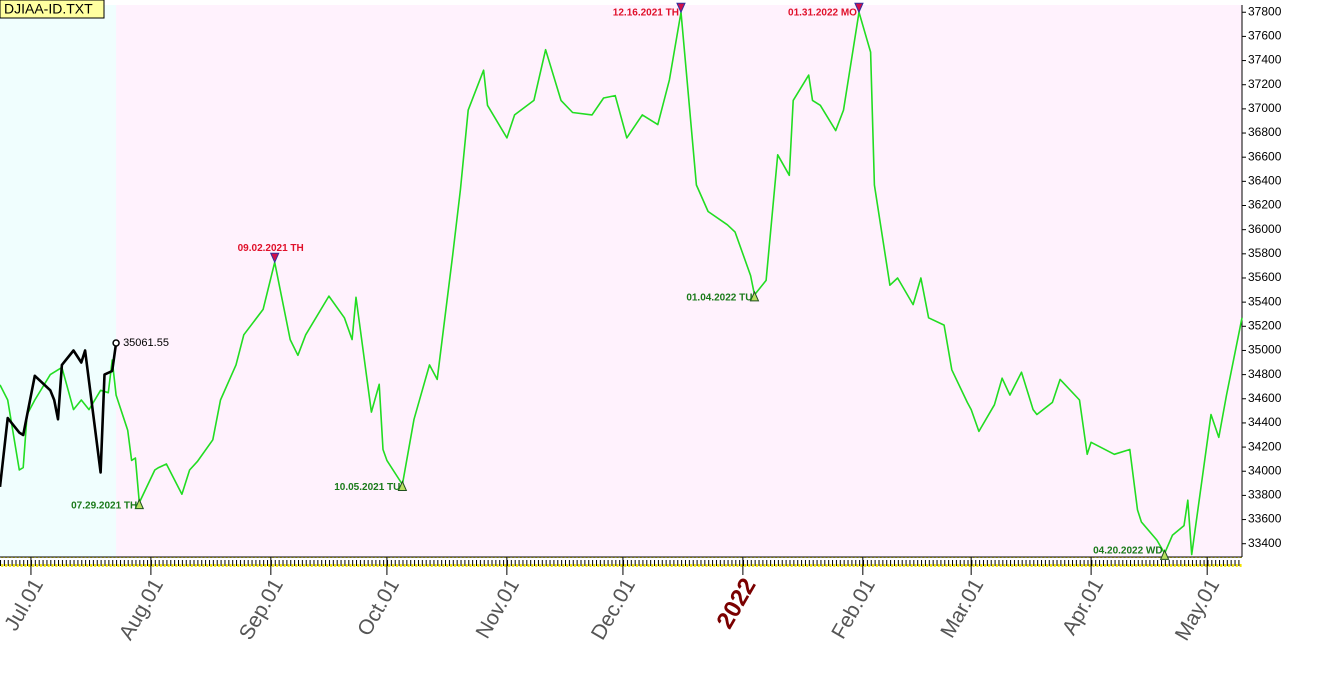 The image size is (1319, 689). Describe the element at coordinates (1265, 495) in the screenshot. I see `y-tick-label: 33800` at that location.